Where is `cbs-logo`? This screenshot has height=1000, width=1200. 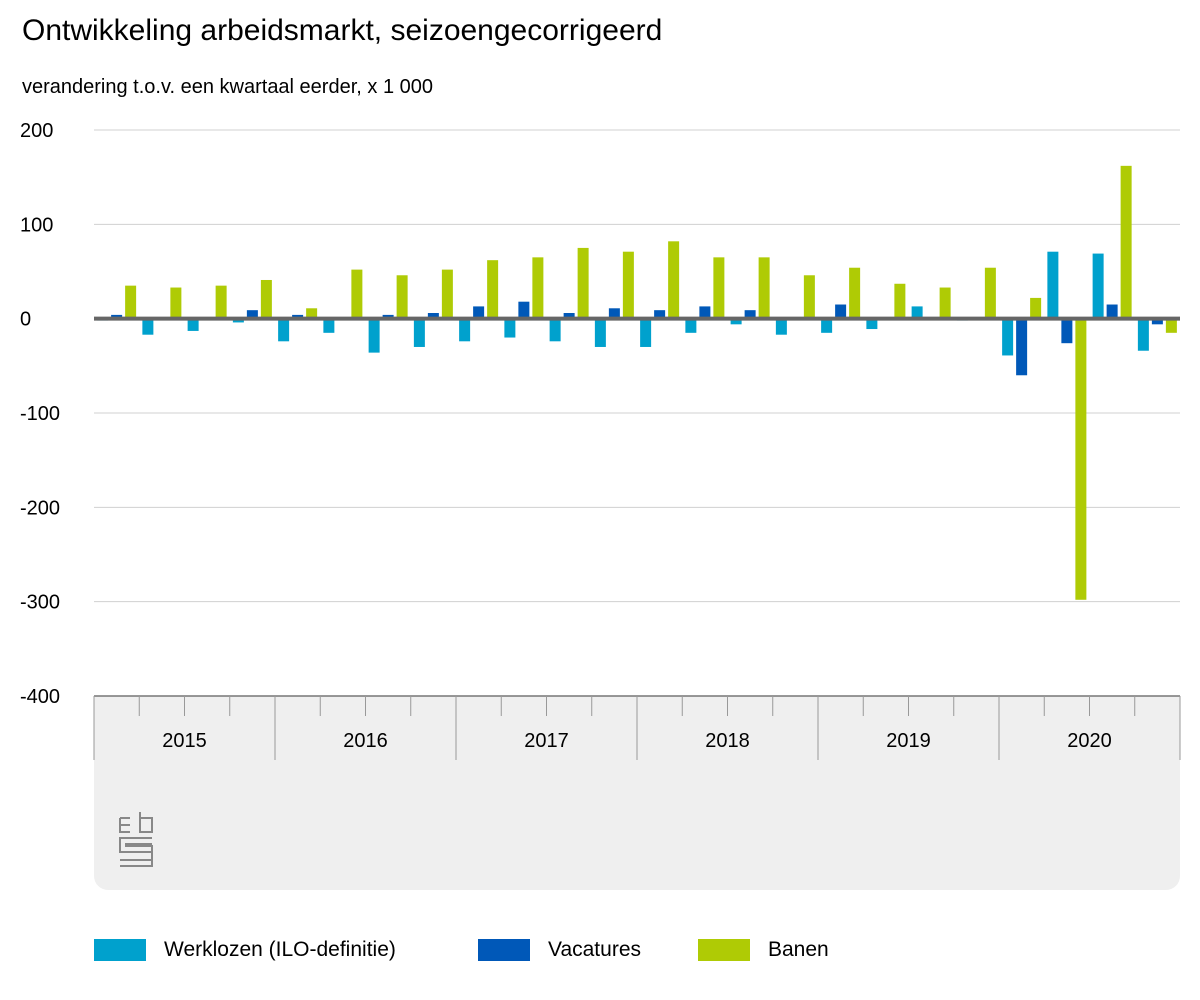 cbs-logo is located at coordinates (136, 839).